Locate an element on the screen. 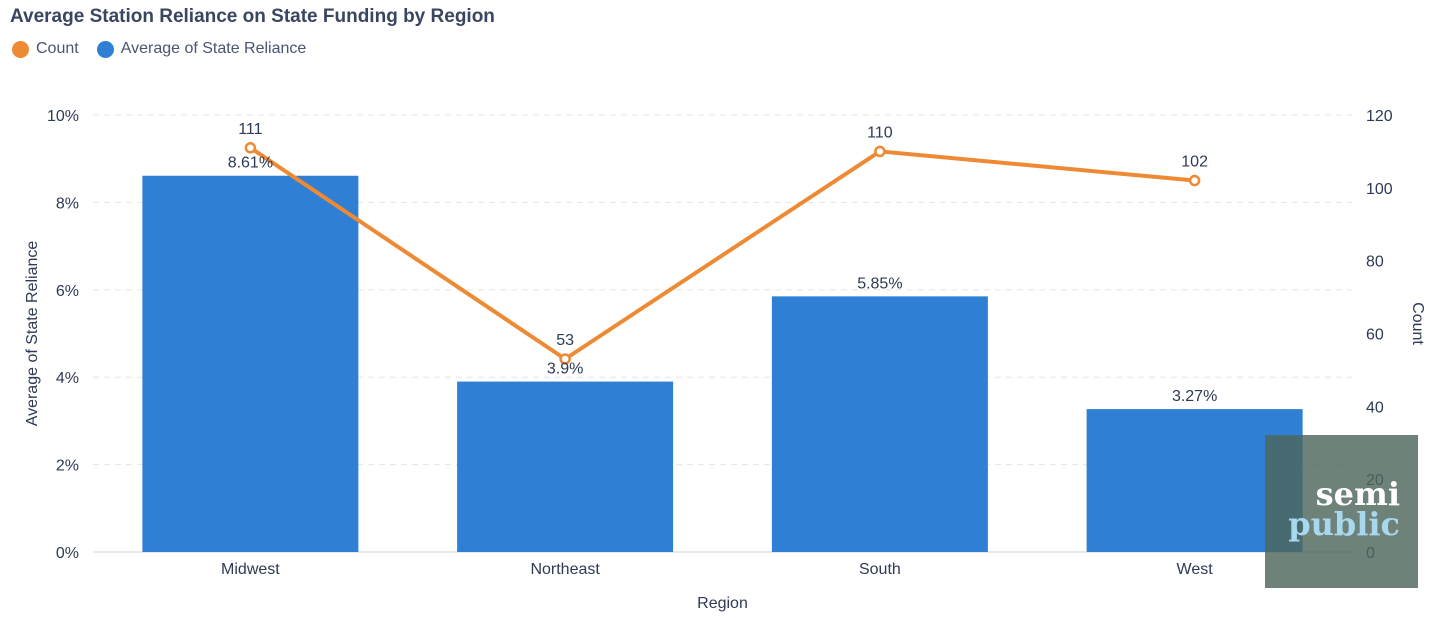  y-tick-label: 6% is located at coordinates (67, 291).